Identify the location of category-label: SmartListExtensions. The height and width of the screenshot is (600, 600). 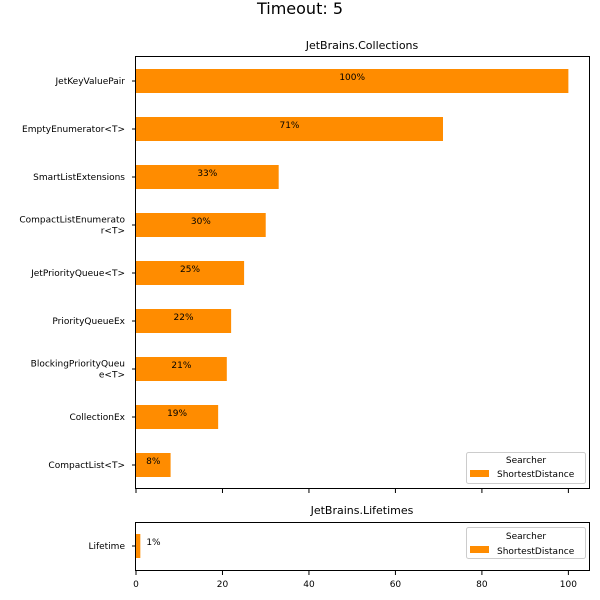
(79, 178).